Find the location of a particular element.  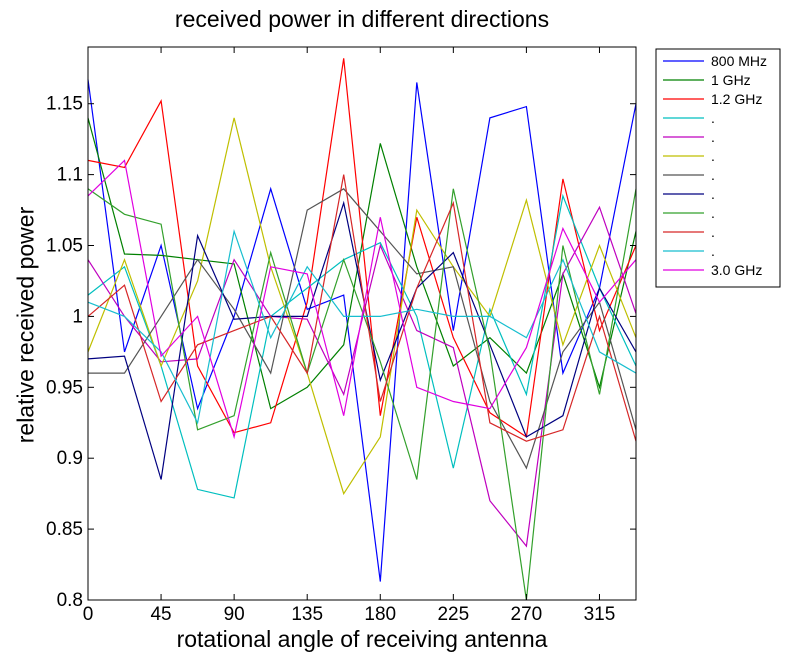

legend-label: 800 MHz is located at coordinates (739, 61).